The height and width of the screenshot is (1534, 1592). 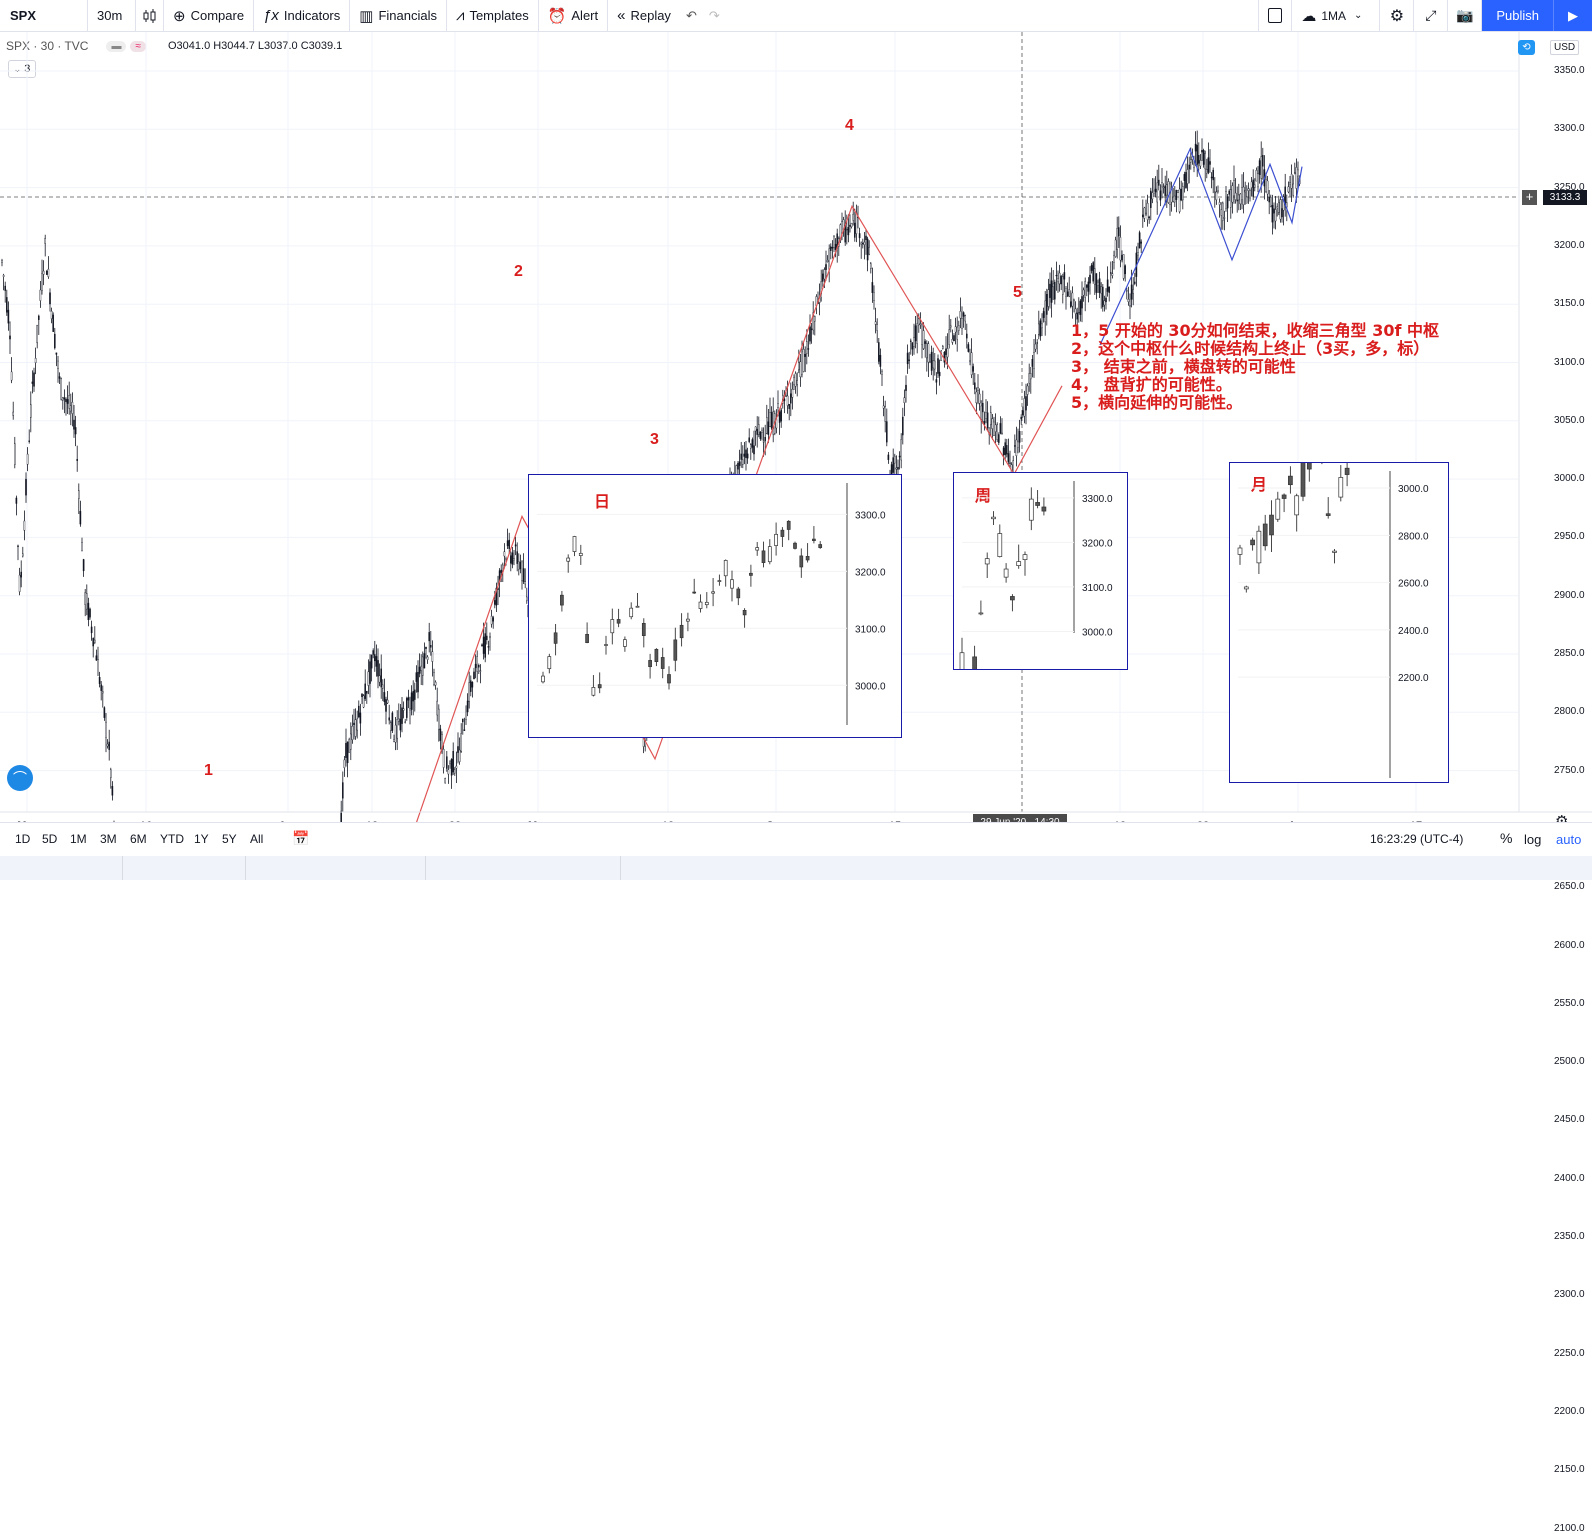 What do you see at coordinates (1431, 15) in the screenshot?
I see `expand-icon: ⤢` at bounding box center [1431, 15].